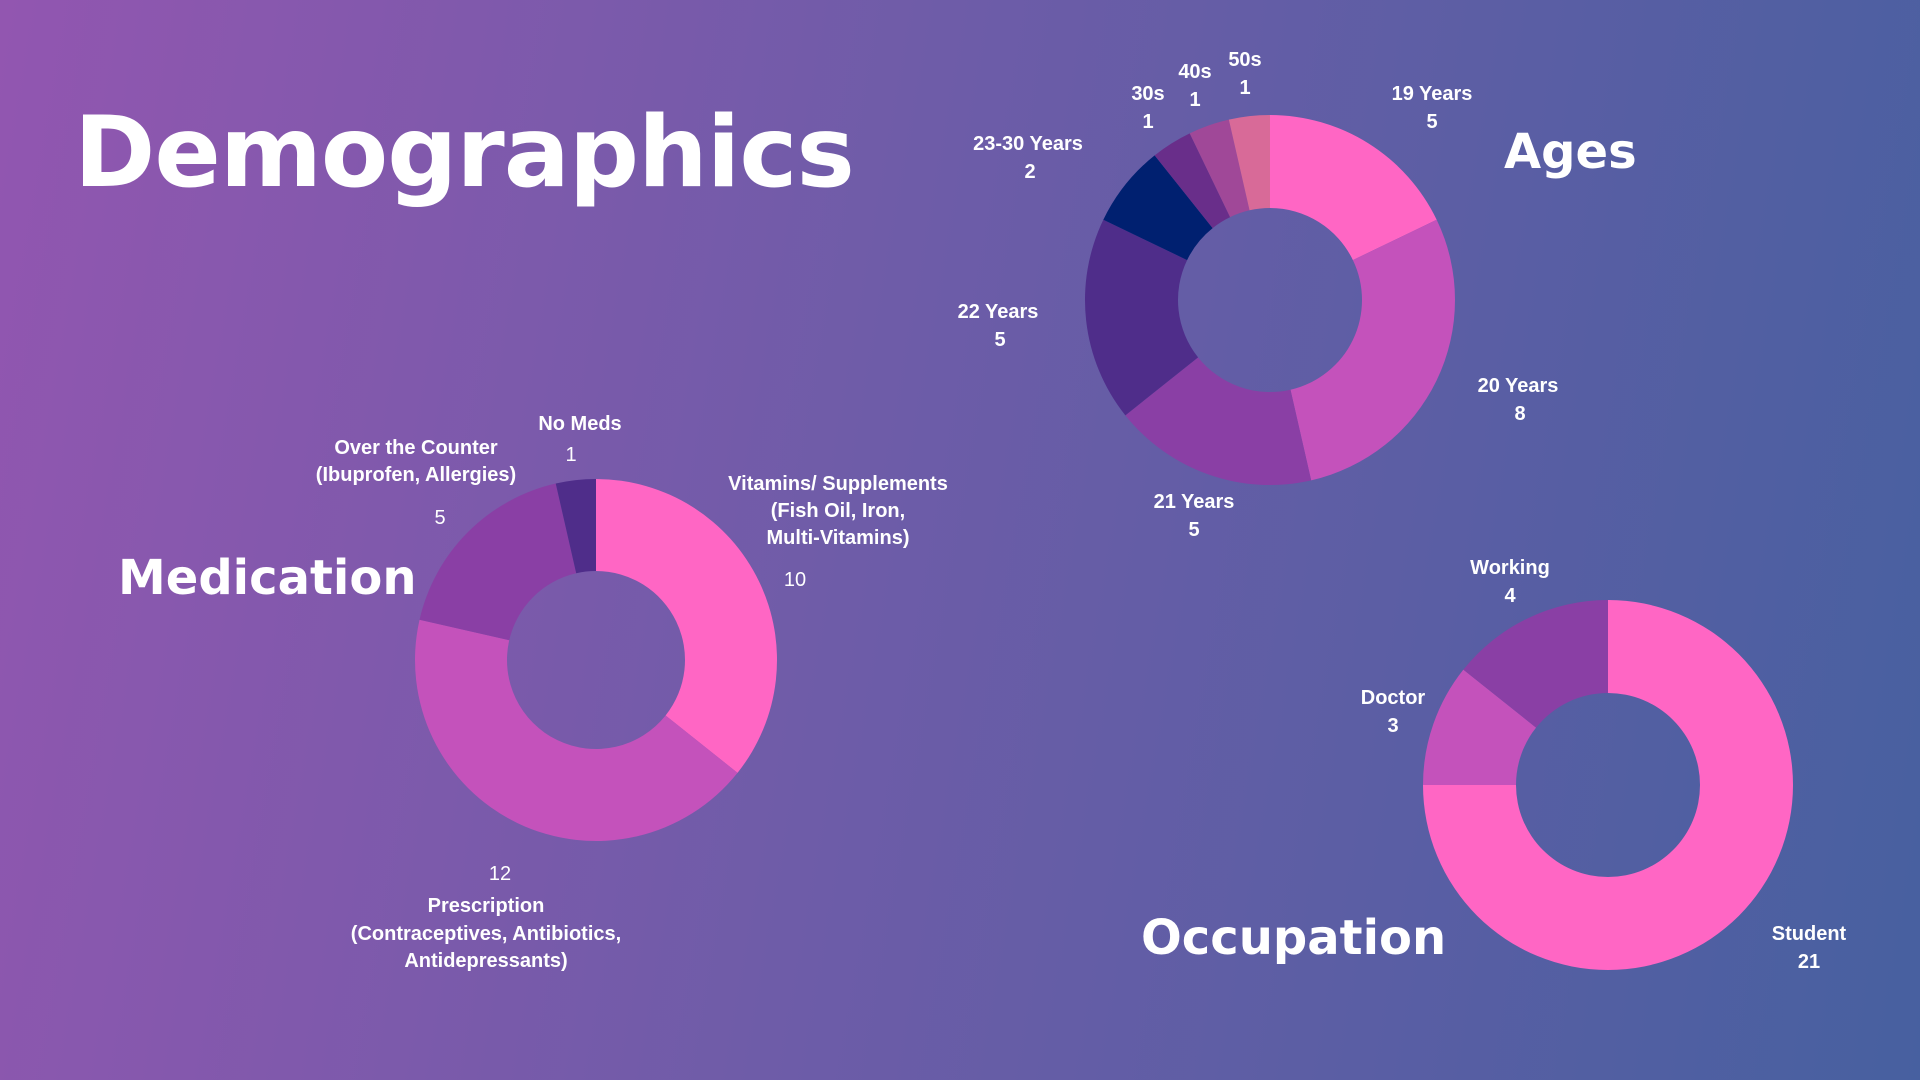  Describe the element at coordinates (575, 526) in the screenshot. I see `medication-slice-no-meds` at that location.